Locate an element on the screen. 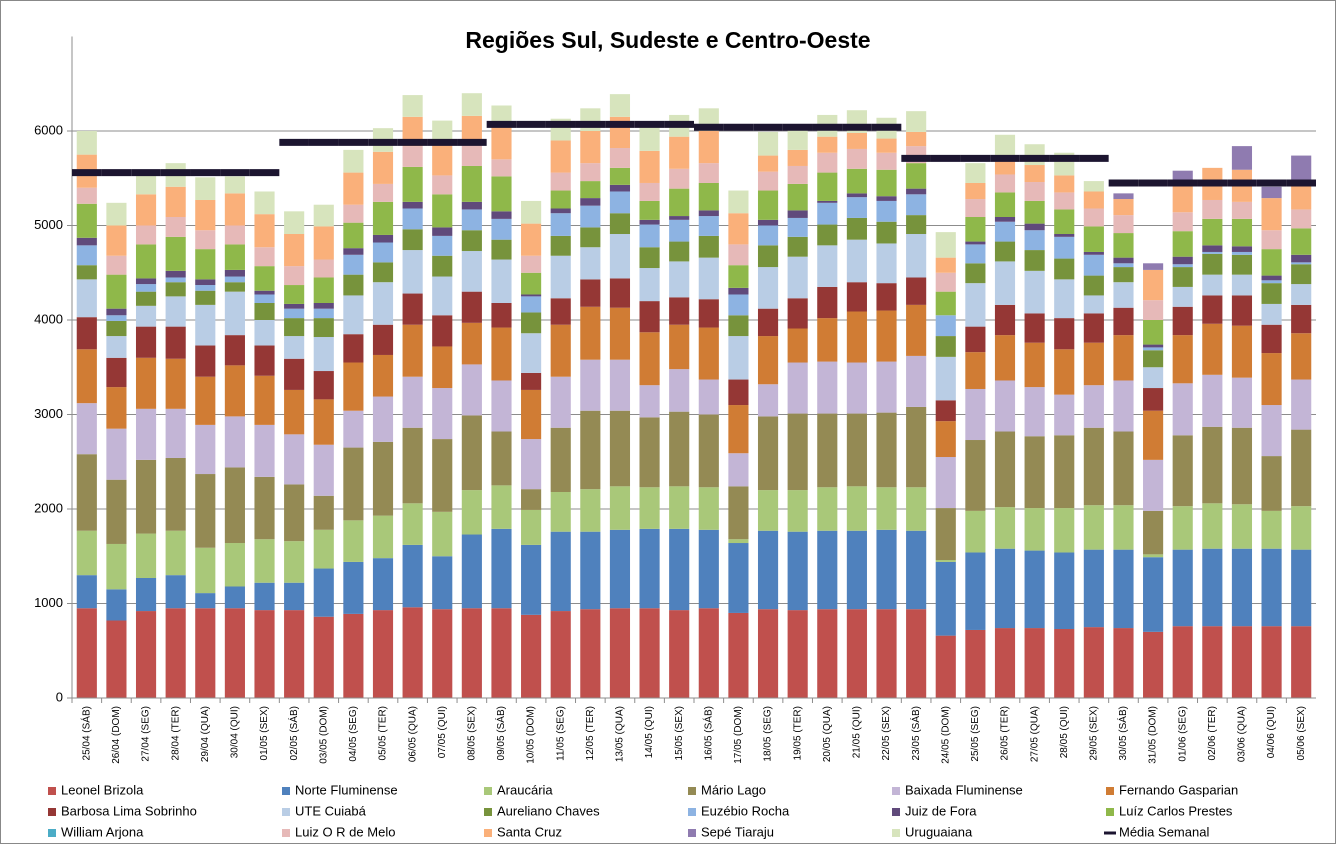 Image resolution: width=1336 pixels, height=844 pixels. x-tick-label: 04/06 (QUI) is located at coordinates (1271, 732).